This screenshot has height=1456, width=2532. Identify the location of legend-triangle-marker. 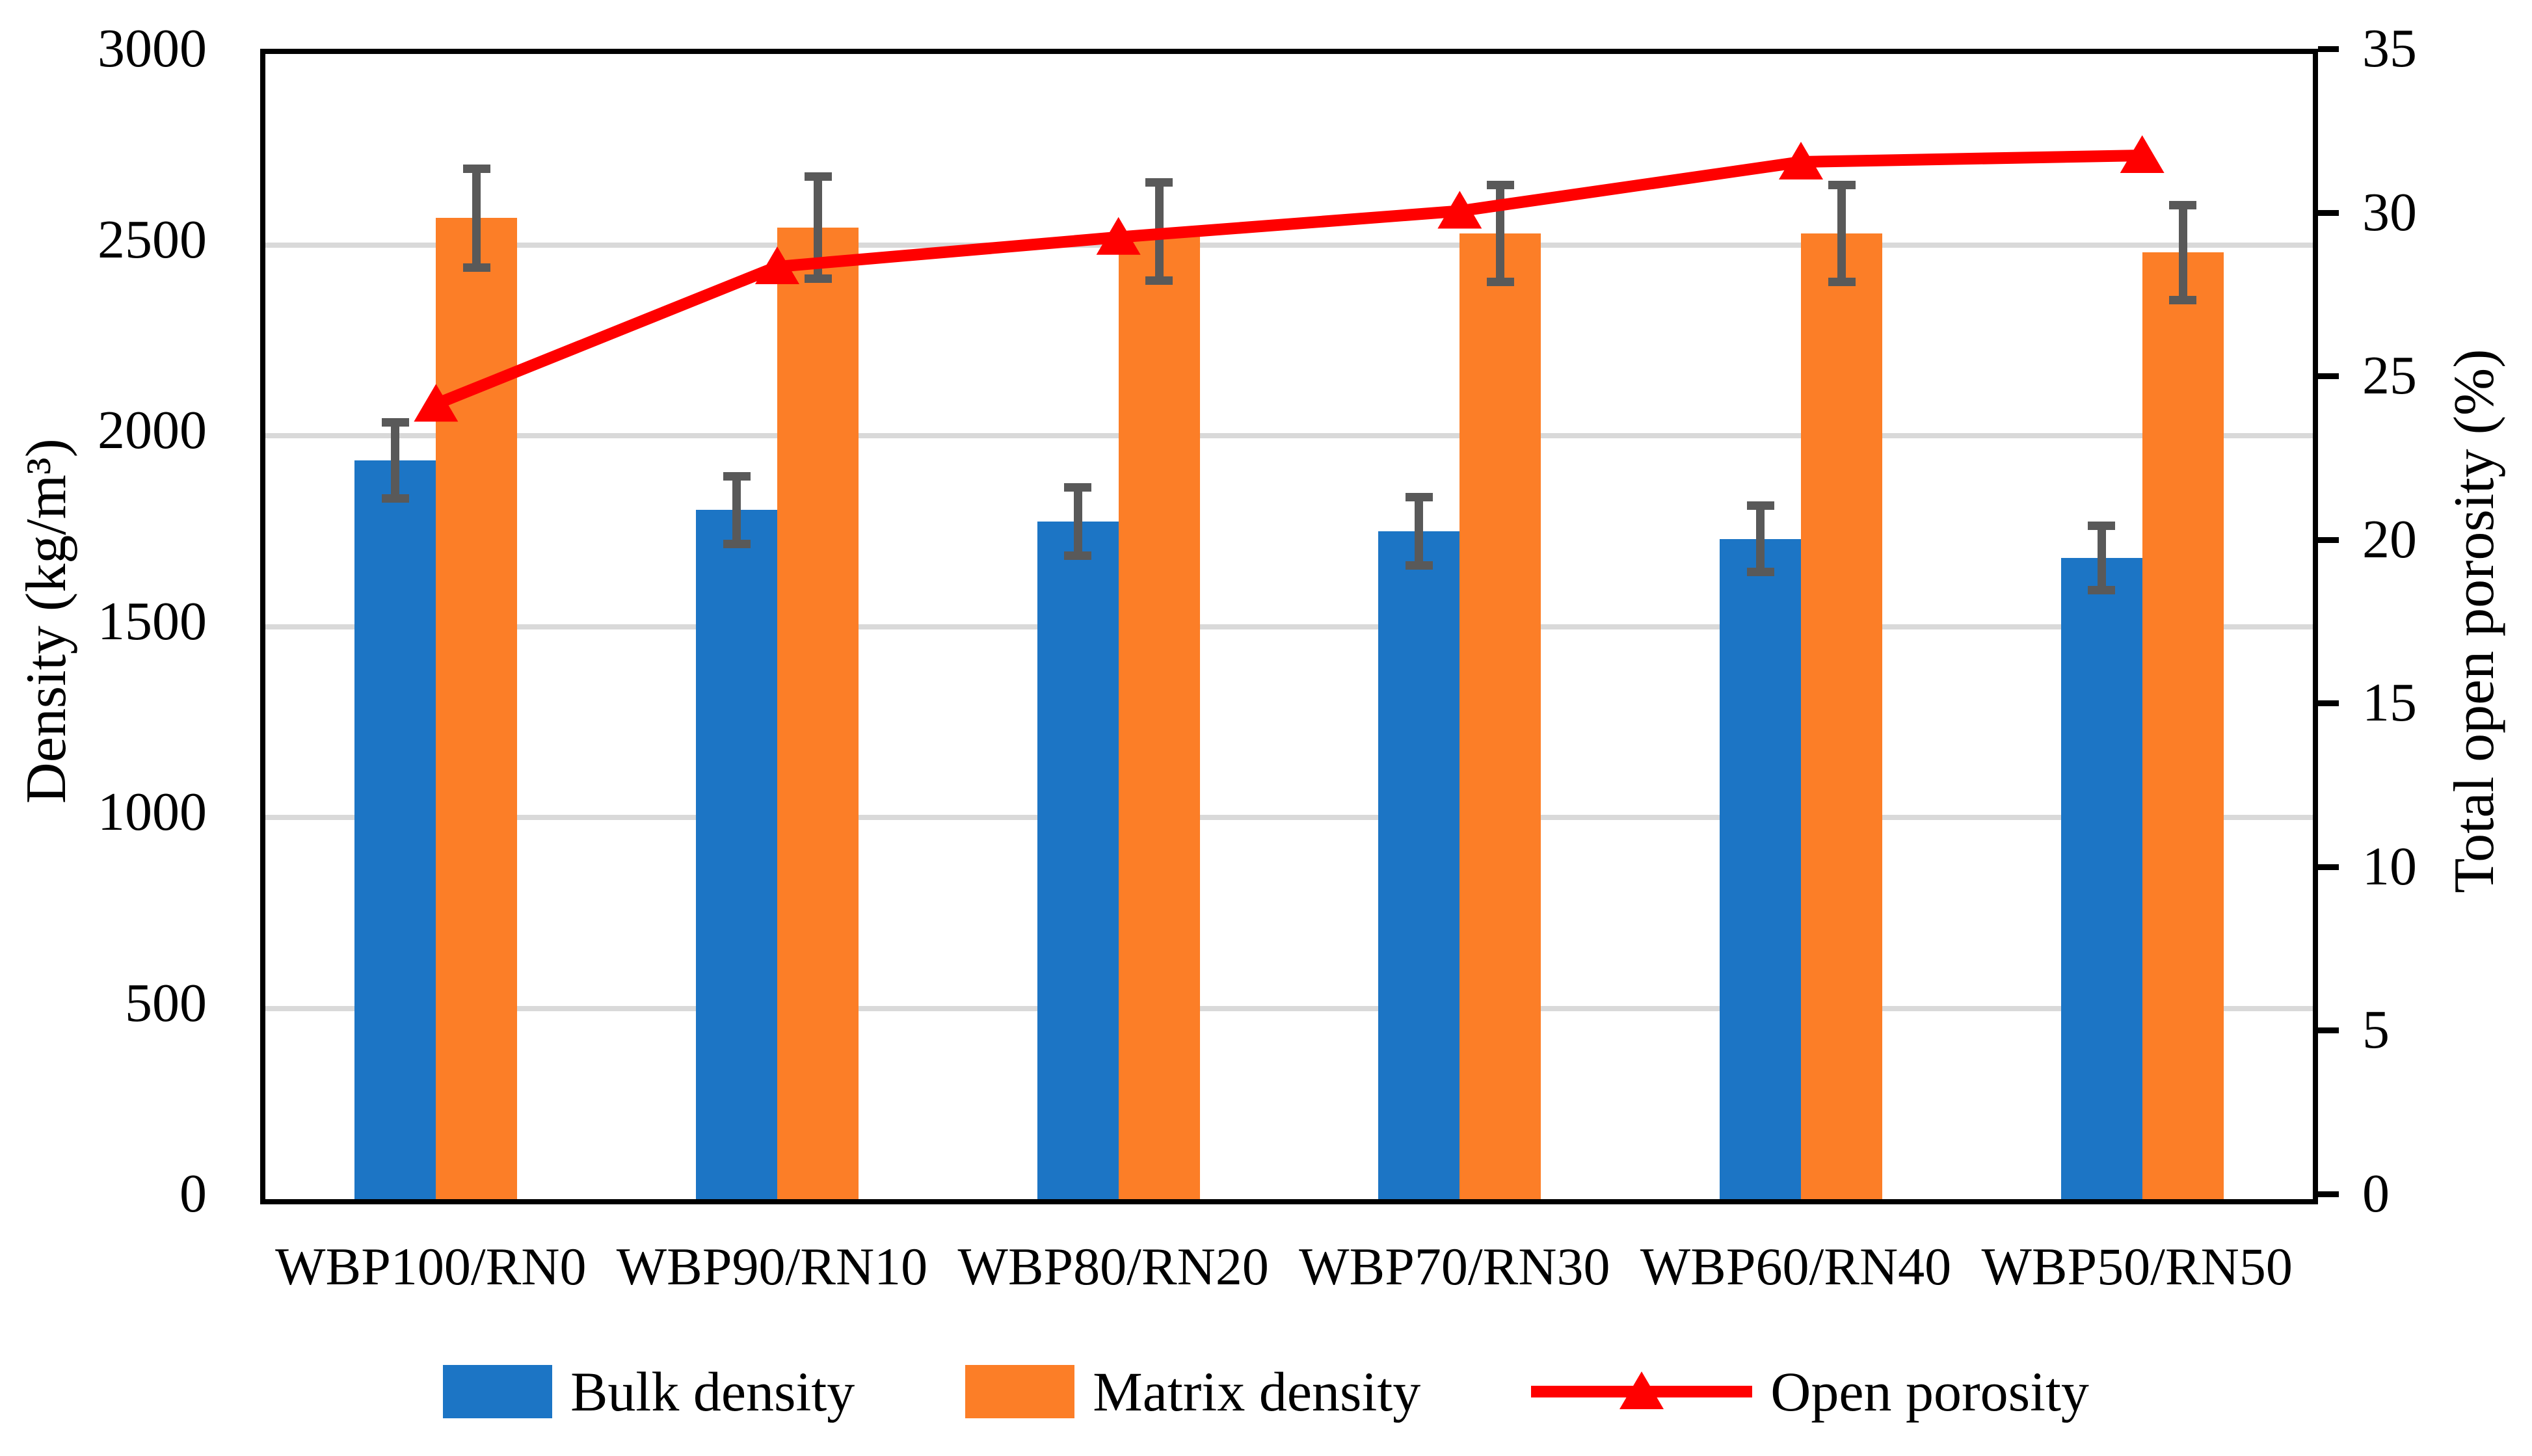
(1642, 1390).